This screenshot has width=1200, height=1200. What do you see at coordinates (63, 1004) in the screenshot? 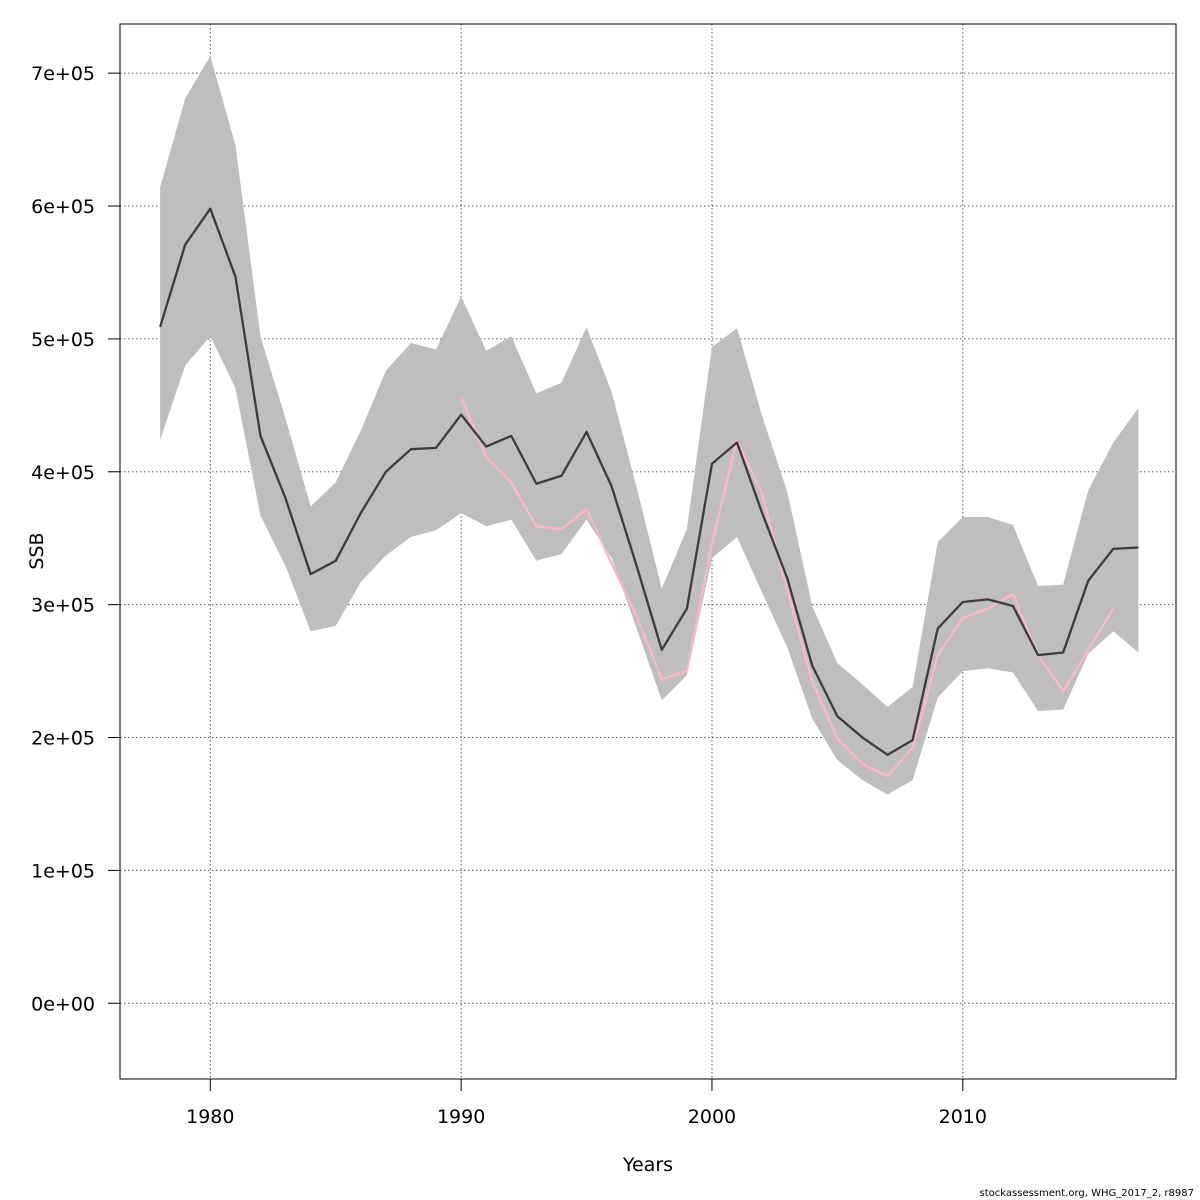
I see `y-tick-label: 0e+00` at bounding box center [63, 1004].